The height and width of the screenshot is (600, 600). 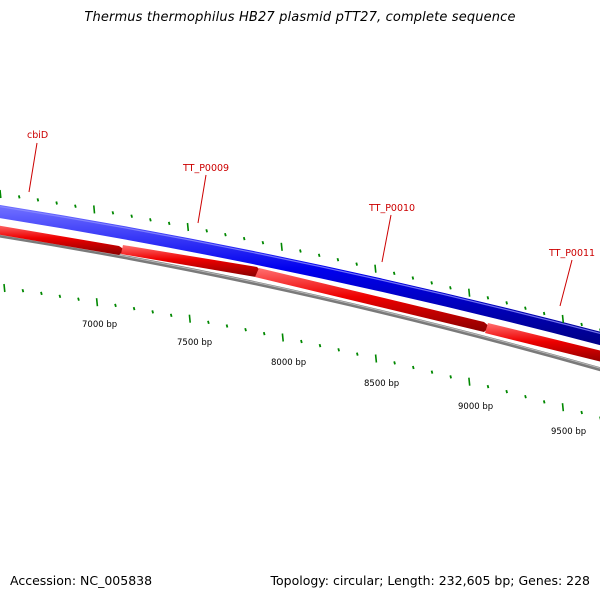 I want to click on gene-leader-TT_P0011, so click(x=566, y=283).